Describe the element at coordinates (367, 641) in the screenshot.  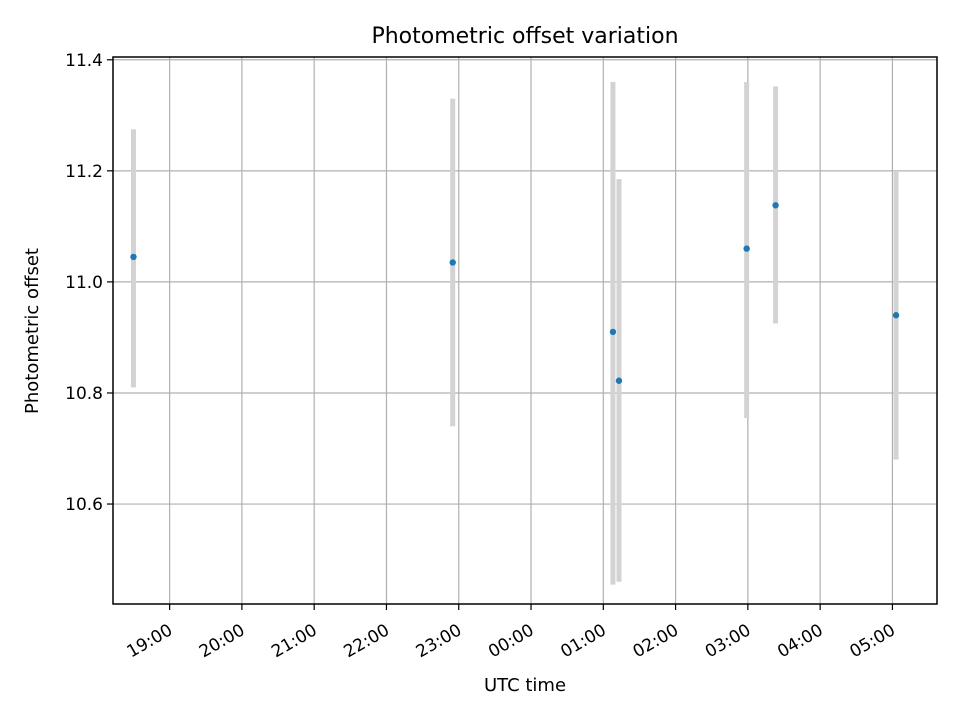
I see `x-tick-label: 22:00` at that location.